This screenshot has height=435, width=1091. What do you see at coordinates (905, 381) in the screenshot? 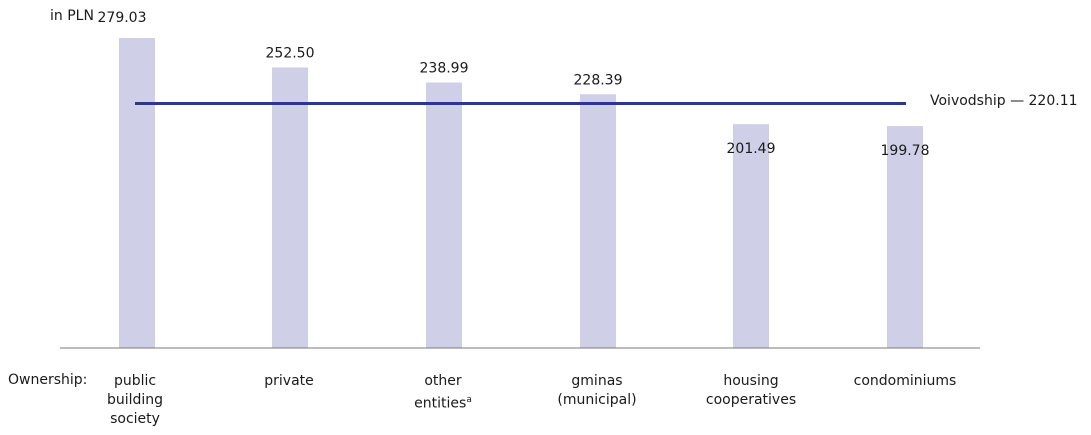
I see `category-label-condominiums: condominiums` at bounding box center [905, 381].